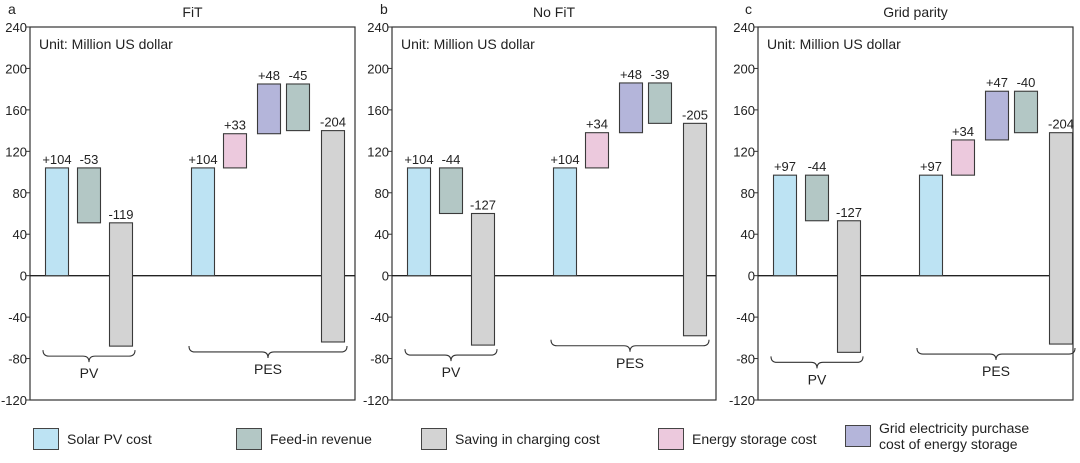 This screenshot has width=1080, height=463. I want to click on data-label: +47, so click(997, 82).